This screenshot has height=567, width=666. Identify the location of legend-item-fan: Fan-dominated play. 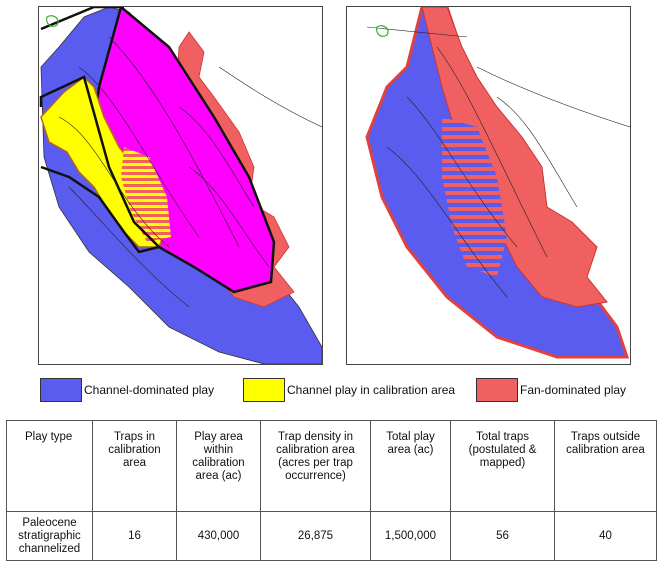
(551, 390).